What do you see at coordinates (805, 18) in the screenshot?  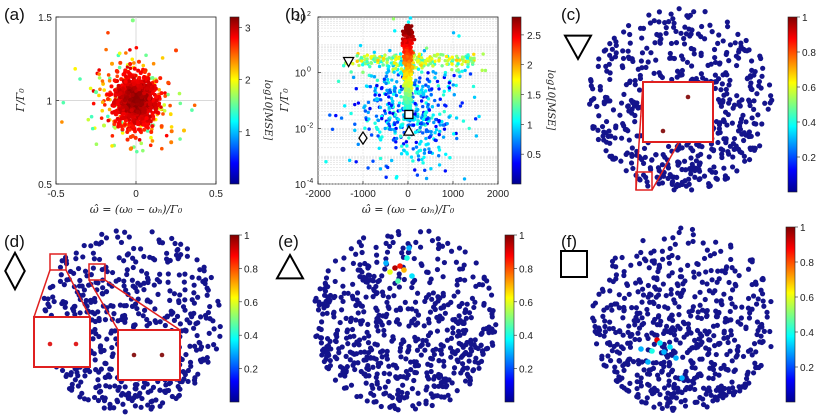 I see `colorbar-tick-label: 1` at bounding box center [805, 18].